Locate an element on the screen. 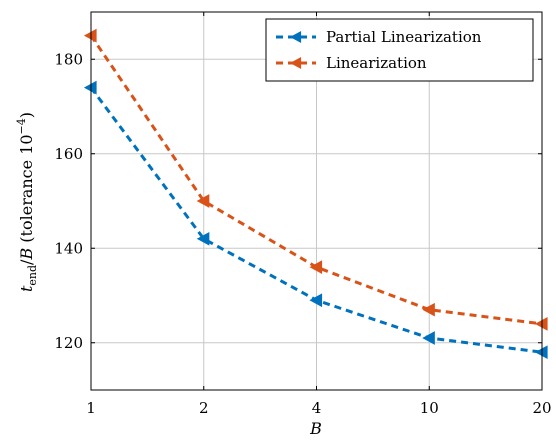 Image resolution: width=556 pixels, height=443 pixels. legend-box is located at coordinates (399, 50).